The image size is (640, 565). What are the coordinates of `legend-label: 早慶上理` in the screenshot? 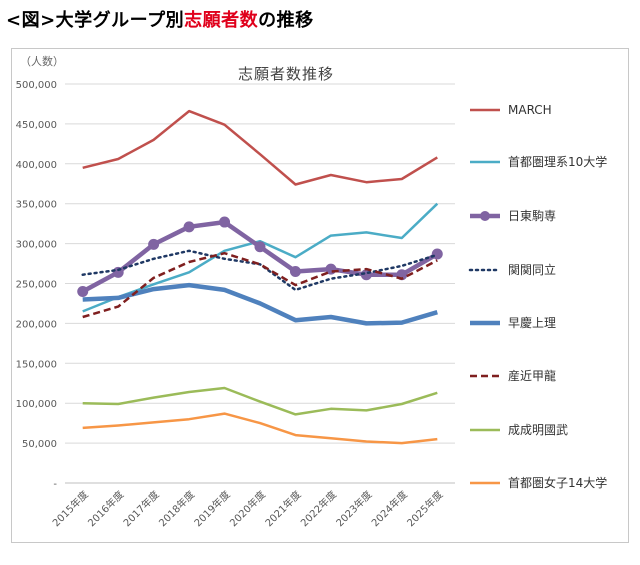 It's located at (532, 323).